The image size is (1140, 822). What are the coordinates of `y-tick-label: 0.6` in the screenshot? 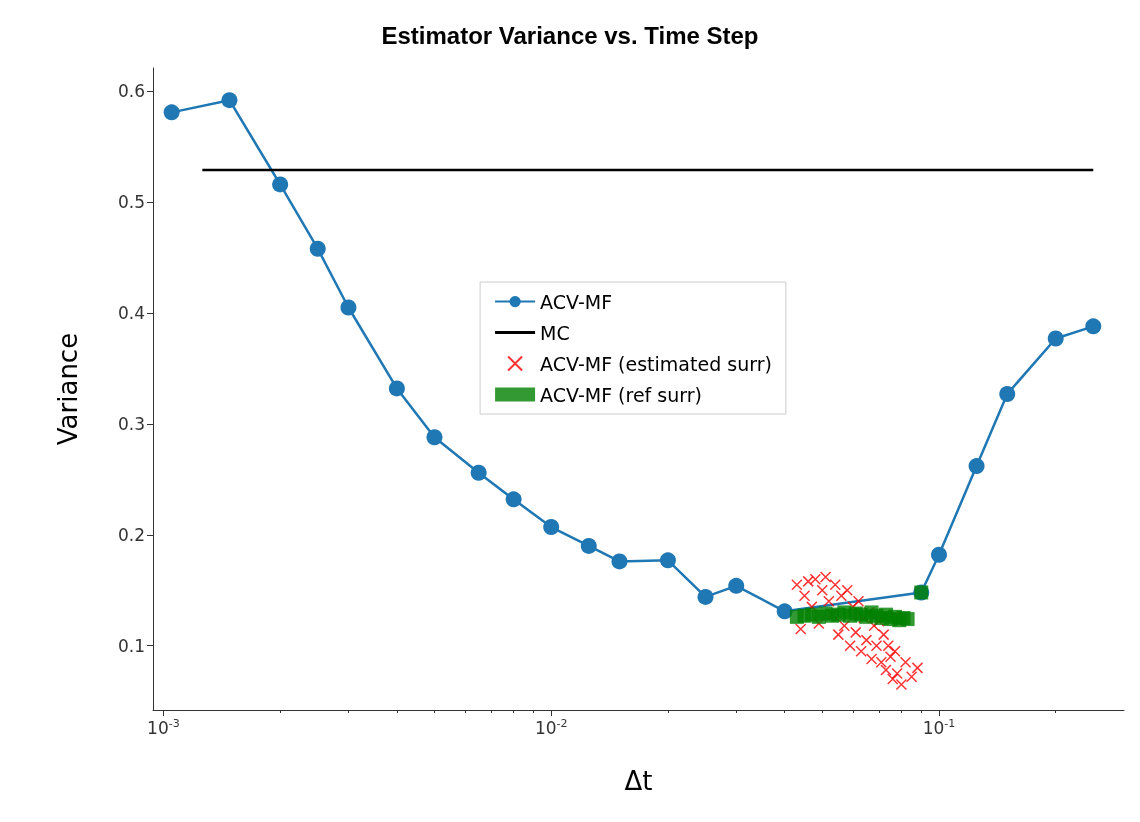 It's located at (131, 91).